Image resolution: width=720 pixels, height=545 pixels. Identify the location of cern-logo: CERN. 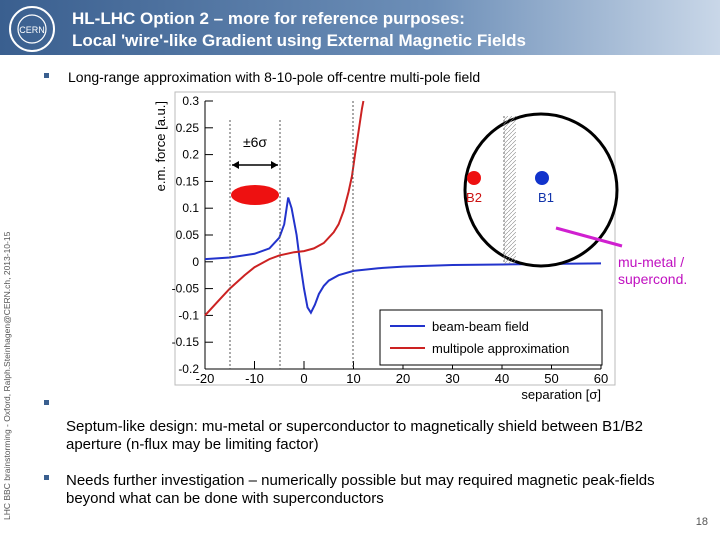
(32, 29).